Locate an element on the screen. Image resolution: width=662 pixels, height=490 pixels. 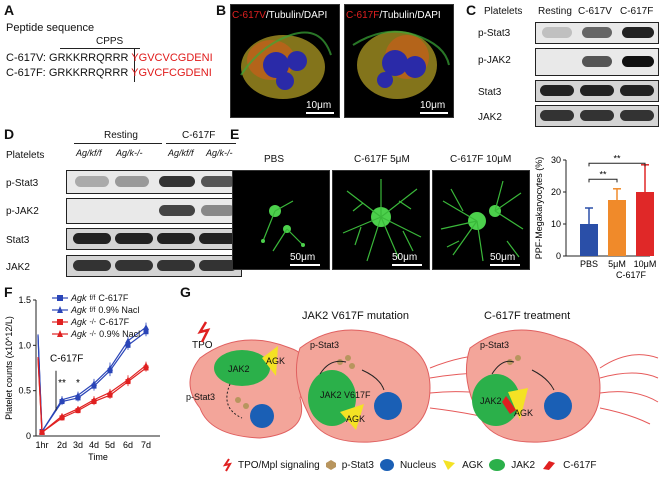
c617f-icon is located at coordinates (549, 465).